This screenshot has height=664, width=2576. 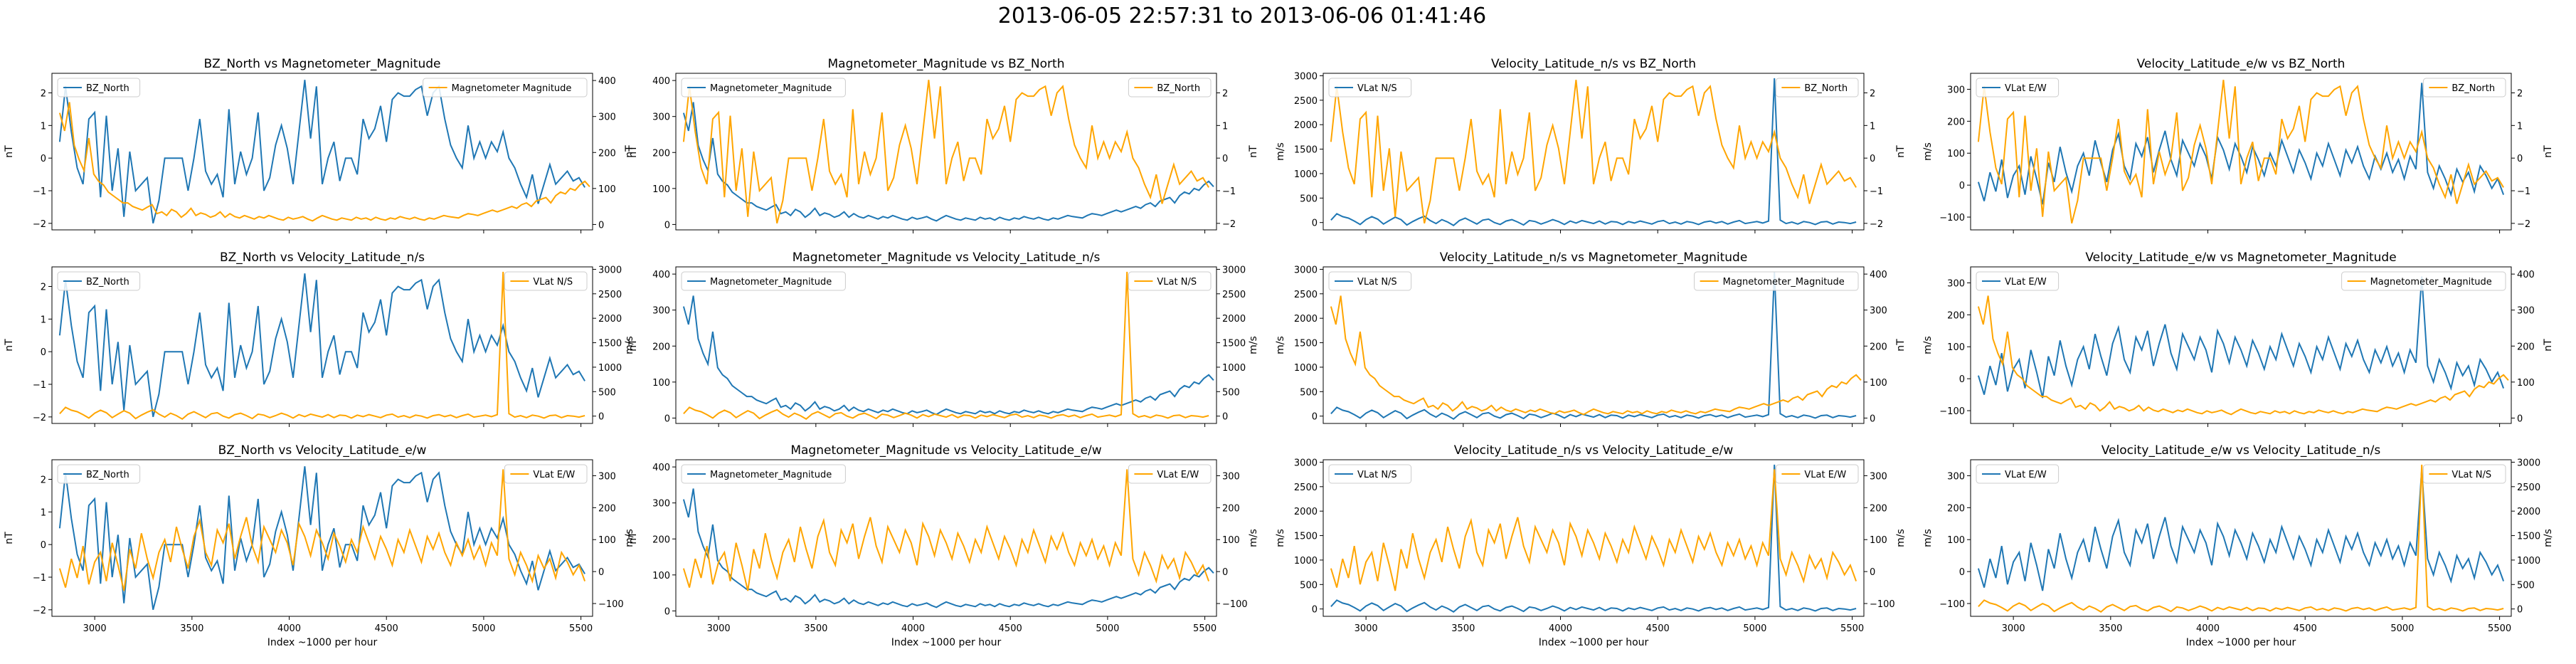 What do you see at coordinates (40, 224) in the screenshot?
I see `y-tick-label-left: −2` at bounding box center [40, 224].